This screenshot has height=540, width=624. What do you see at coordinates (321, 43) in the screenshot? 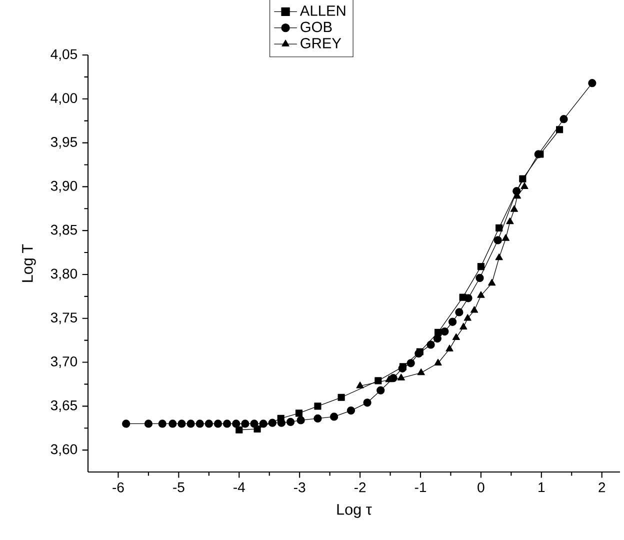
I see `legend-label: GREY` at bounding box center [321, 43].